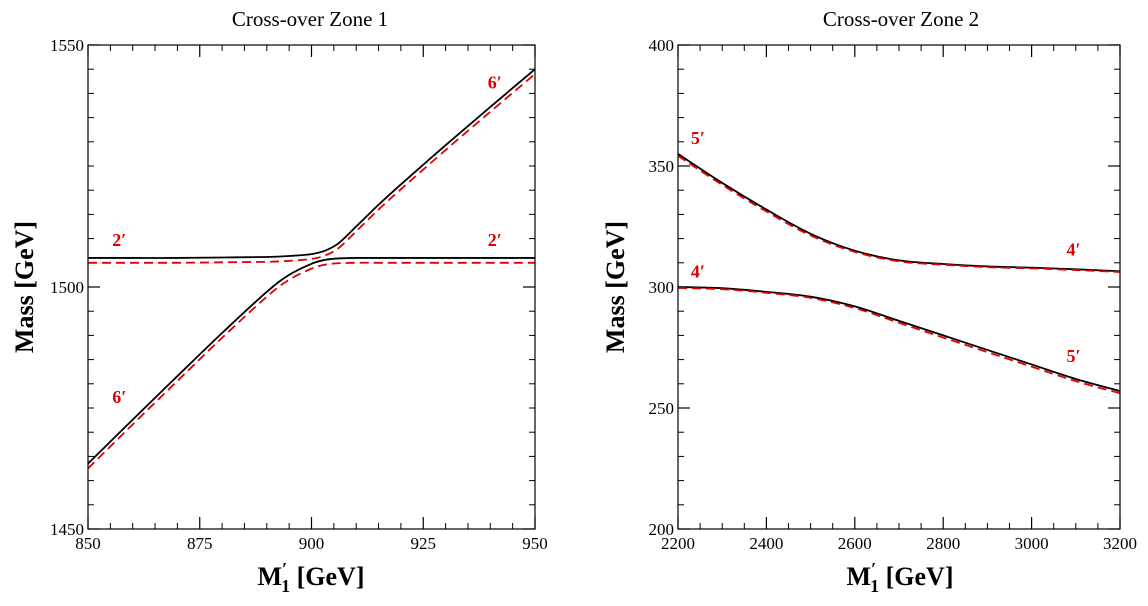  What do you see at coordinates (535, 543) in the screenshot?
I see `x-tick-label: 950` at bounding box center [535, 543].